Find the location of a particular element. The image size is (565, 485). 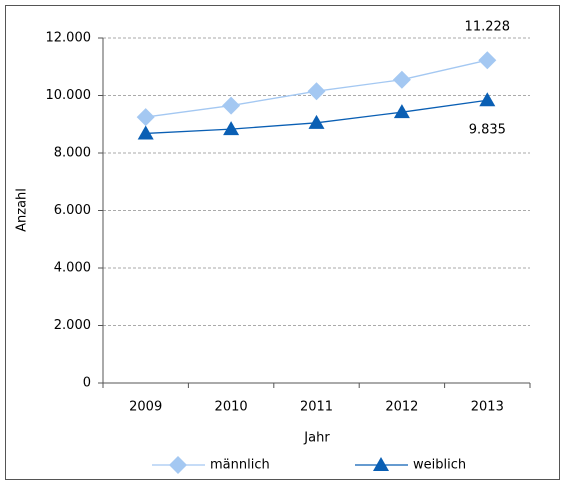

x-tick-label: 2010 is located at coordinates (231, 407).